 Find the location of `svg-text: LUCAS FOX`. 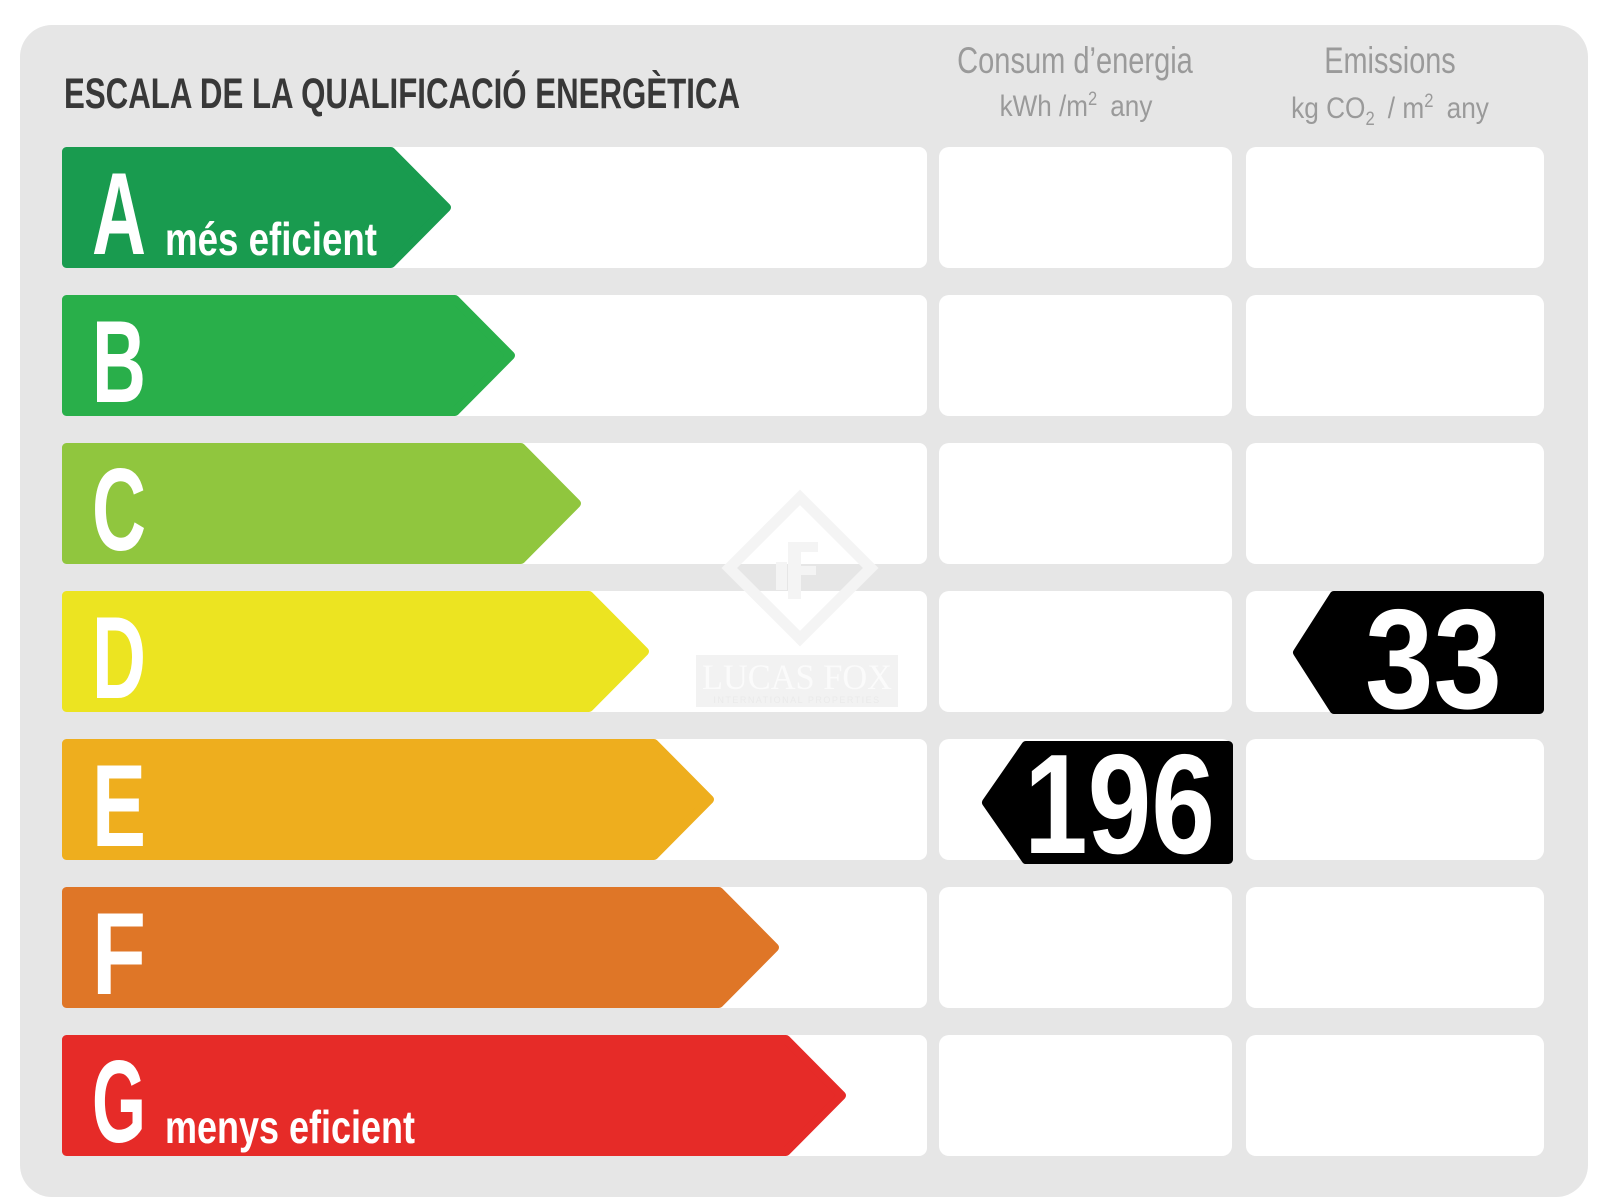

svg-text: LUCAS FOX is located at coordinates (797, 677).